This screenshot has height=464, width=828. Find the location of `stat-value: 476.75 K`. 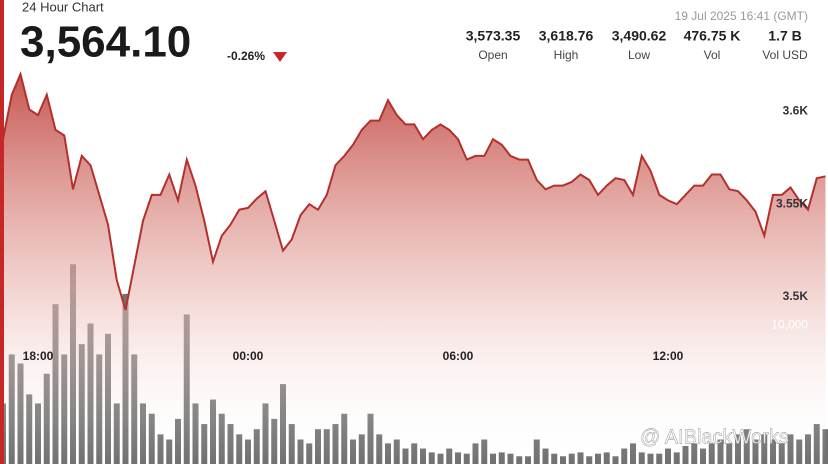

stat-value: 476.75 K is located at coordinates (712, 36).